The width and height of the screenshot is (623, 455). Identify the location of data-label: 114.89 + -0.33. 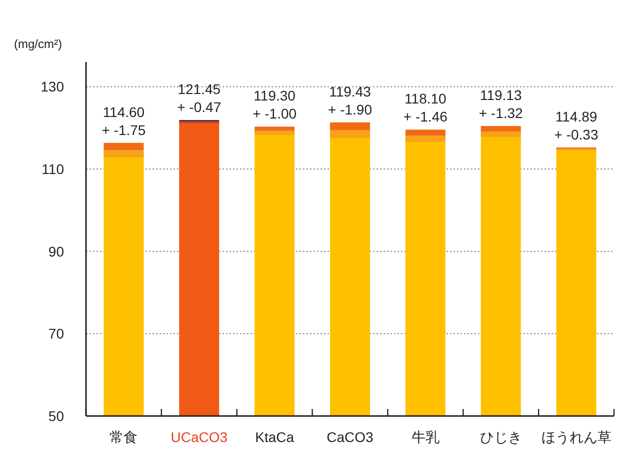
(576, 125).